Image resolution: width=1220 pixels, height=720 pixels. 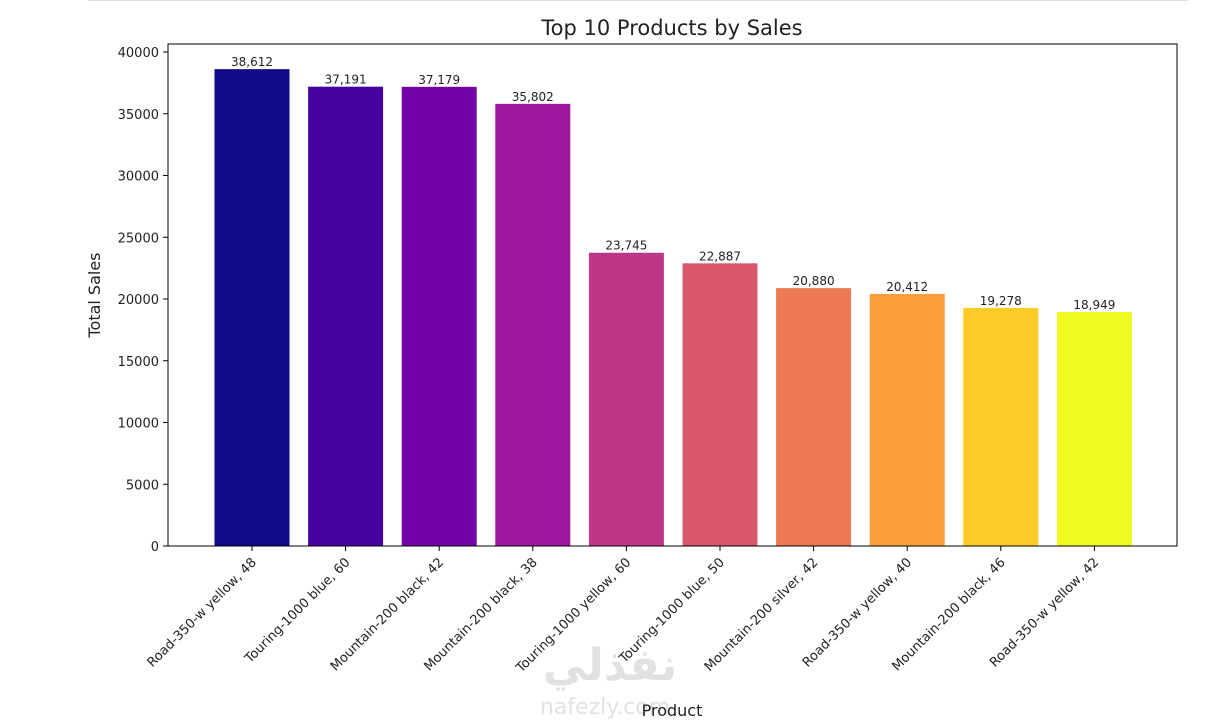 I want to click on bar-data-label: 20,412, so click(x=907, y=287).